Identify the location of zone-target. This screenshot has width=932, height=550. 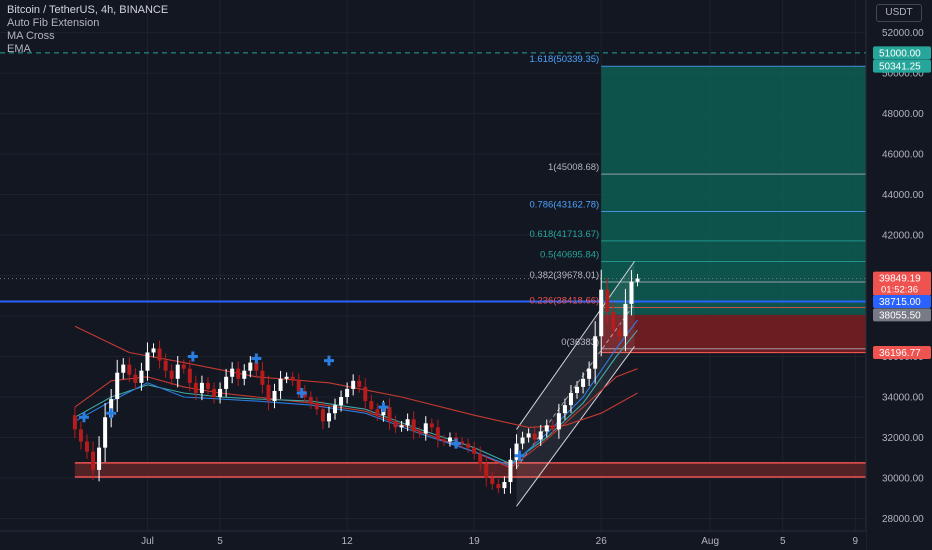
(733, 190).